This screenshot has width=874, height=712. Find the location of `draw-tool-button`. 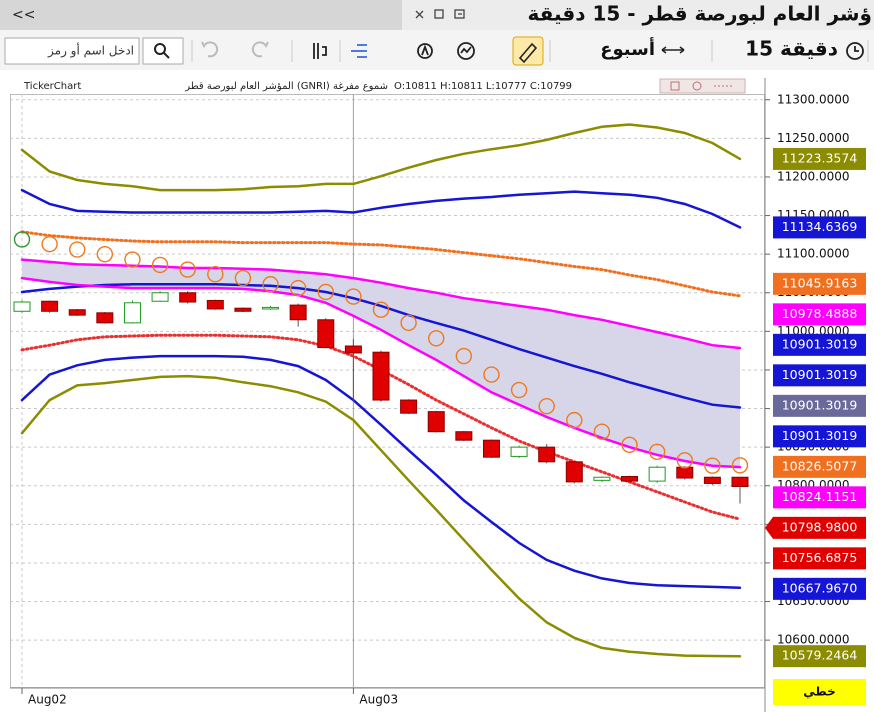

draw-tool-button is located at coordinates (528, 51).